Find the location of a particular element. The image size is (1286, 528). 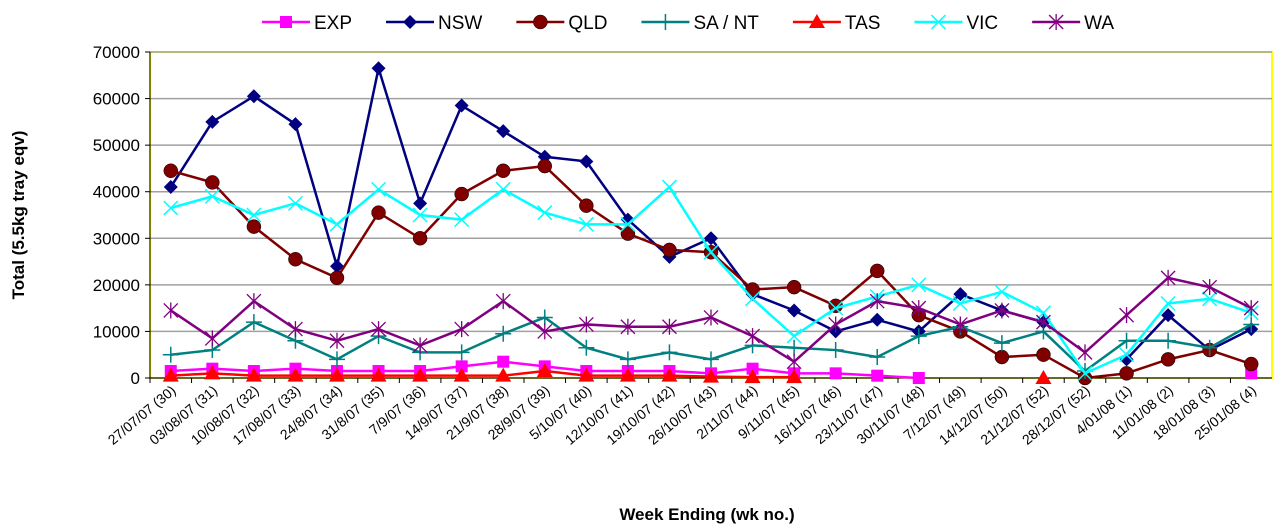

y-axis-title: Total (5.5kg tray eqv) is located at coordinates (18, 215).